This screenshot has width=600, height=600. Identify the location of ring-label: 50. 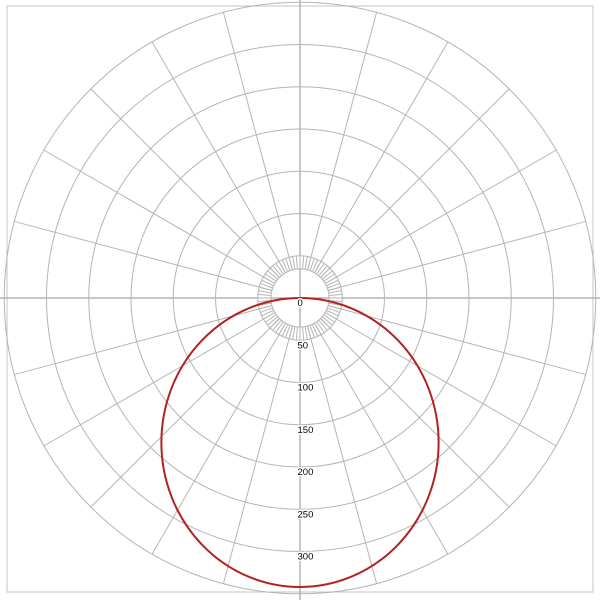
(303, 345).